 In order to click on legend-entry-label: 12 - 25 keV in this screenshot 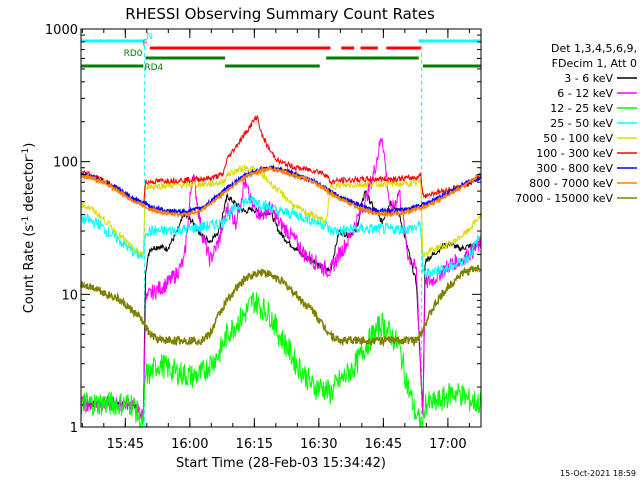, I will do `click(581, 108)`.